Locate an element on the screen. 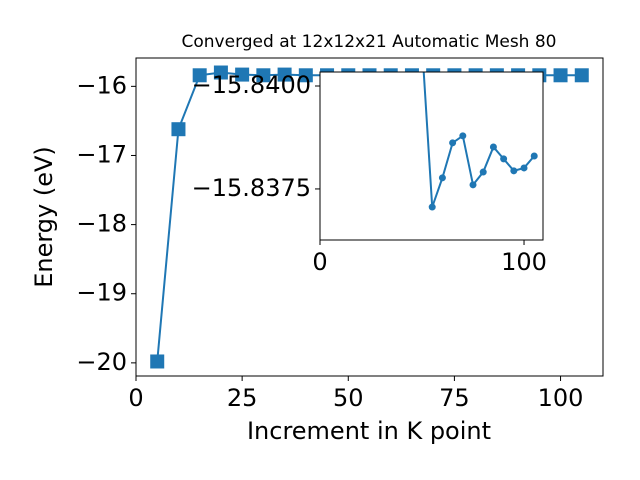  plot-area is located at coordinates (431, 156).